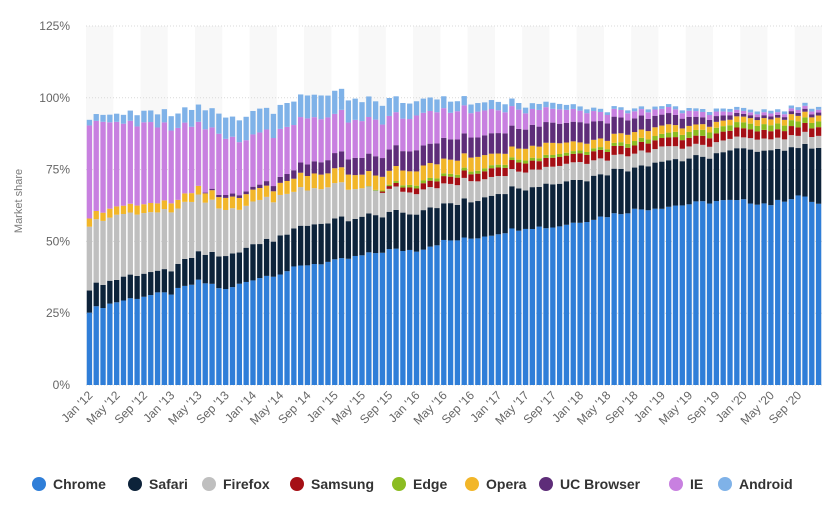  I want to click on legend-item-uc-browser: UC Browser, so click(590, 484).